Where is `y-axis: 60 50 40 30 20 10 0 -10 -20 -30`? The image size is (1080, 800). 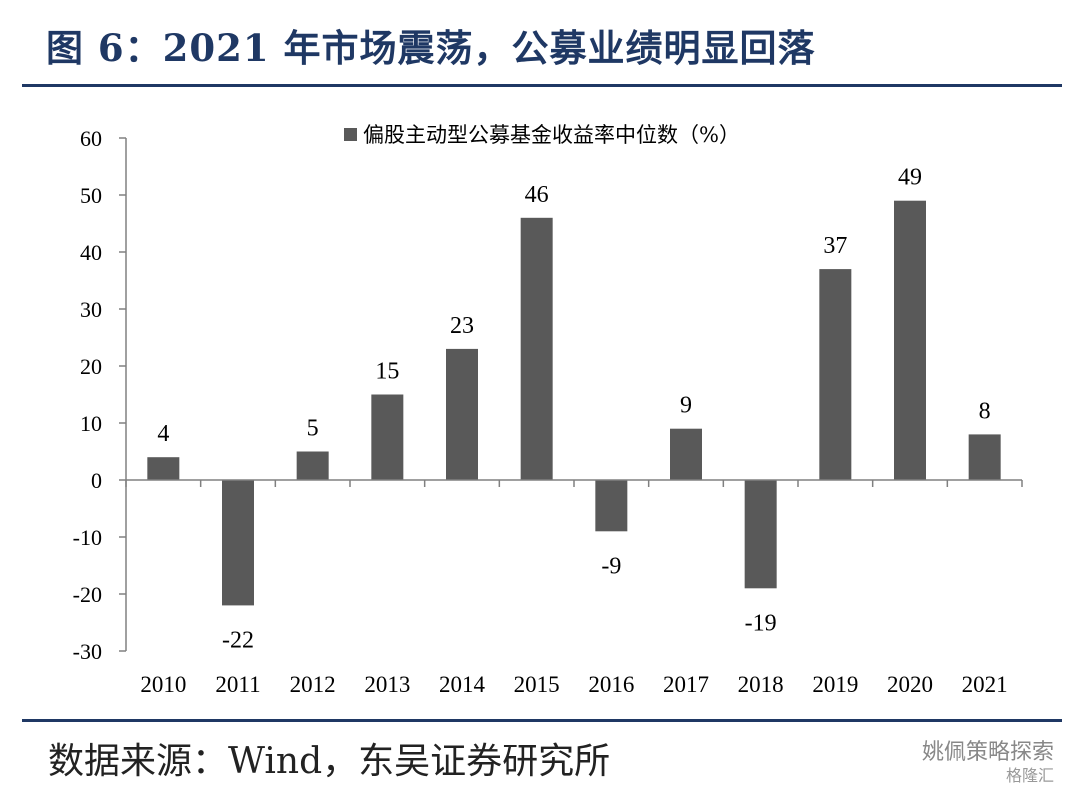 y-axis: 60 50 40 30 20 10 0 -10 -20 -30 is located at coordinates (100, 395).